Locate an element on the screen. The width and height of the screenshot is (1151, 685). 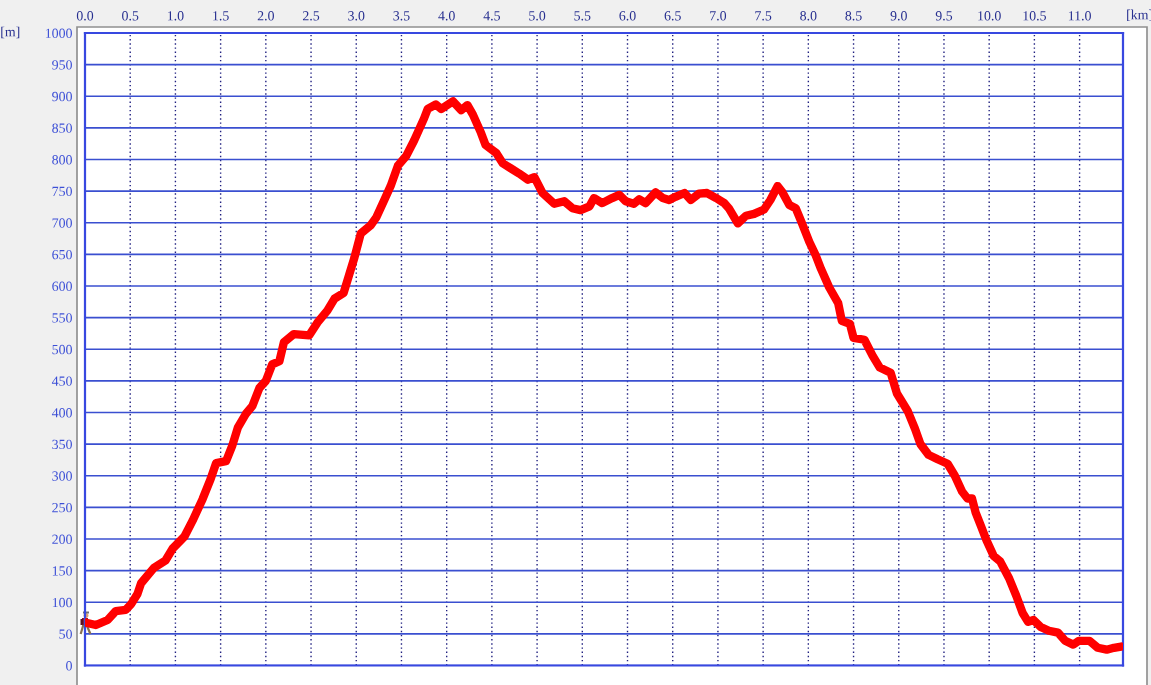
x-tick-label: 4.0 is located at coordinates (446, 16).